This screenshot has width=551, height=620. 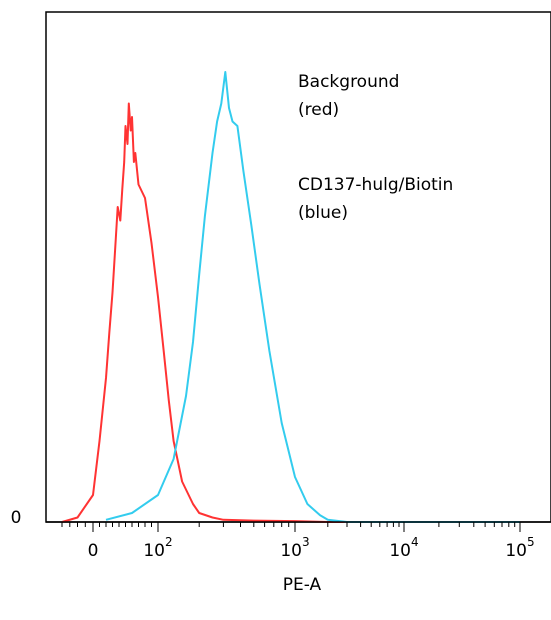 I want to click on annotation-red: (red), so click(x=318, y=110).